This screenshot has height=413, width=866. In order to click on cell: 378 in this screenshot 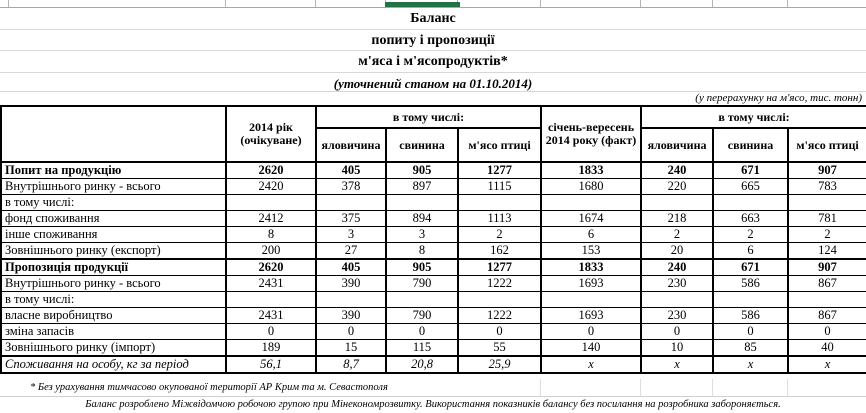, I will do `click(351, 186)`.